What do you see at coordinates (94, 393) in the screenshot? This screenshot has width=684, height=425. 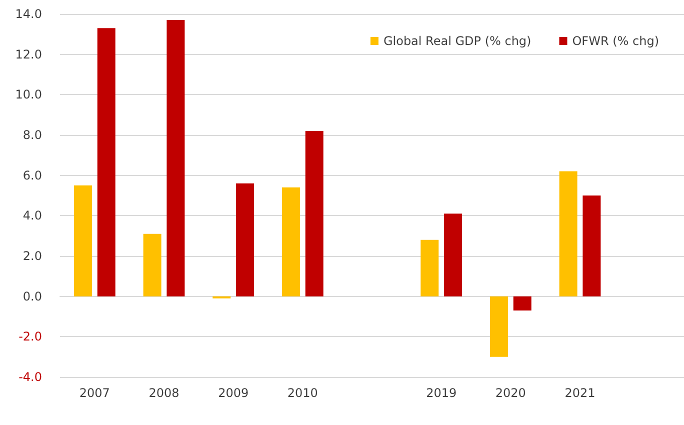 I see `x-tick-label: 2007` at bounding box center [94, 393].